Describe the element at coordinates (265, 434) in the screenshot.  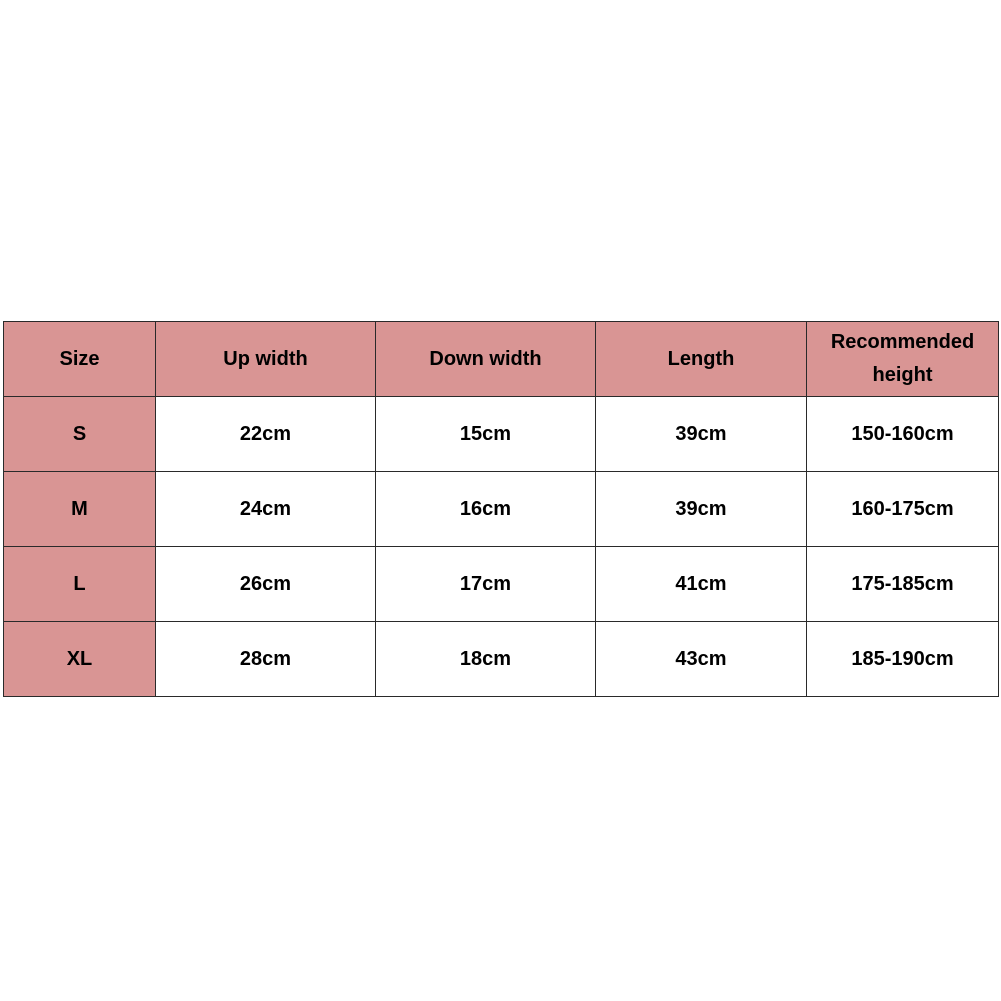
I see `cell-up-width: 22cm` at that location.